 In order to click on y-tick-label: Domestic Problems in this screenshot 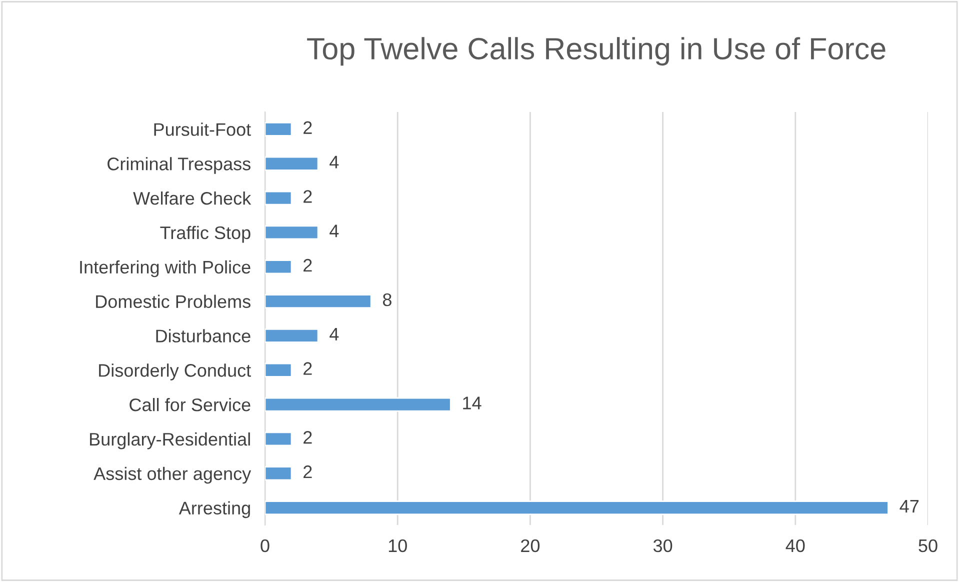, I will do `click(173, 301)`.